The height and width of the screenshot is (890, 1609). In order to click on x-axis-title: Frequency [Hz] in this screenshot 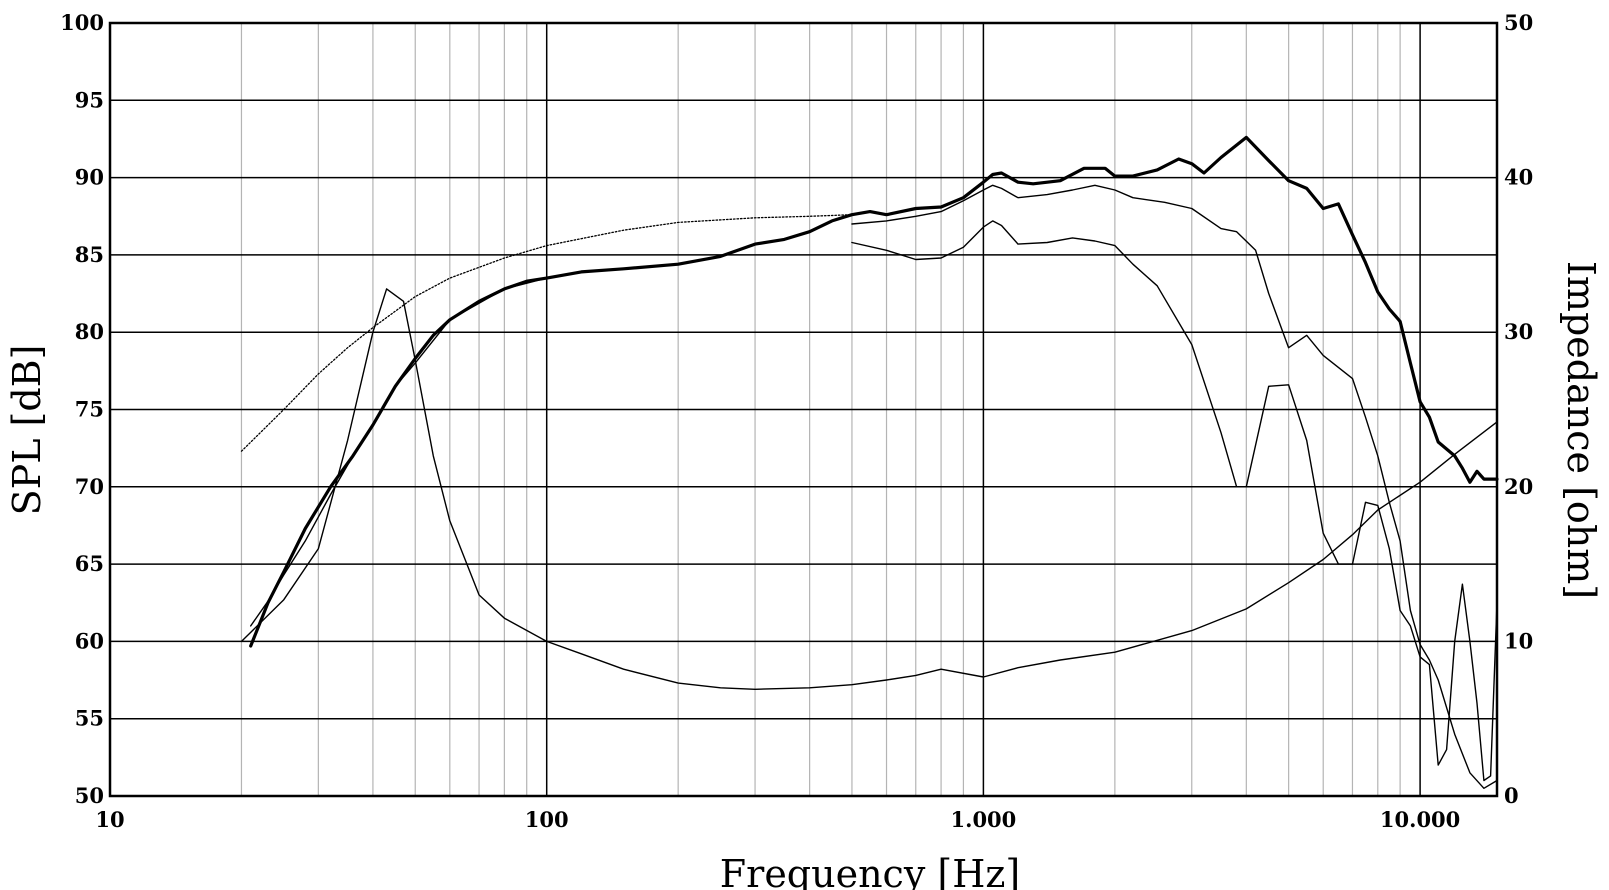, I will do `click(870, 871)`.